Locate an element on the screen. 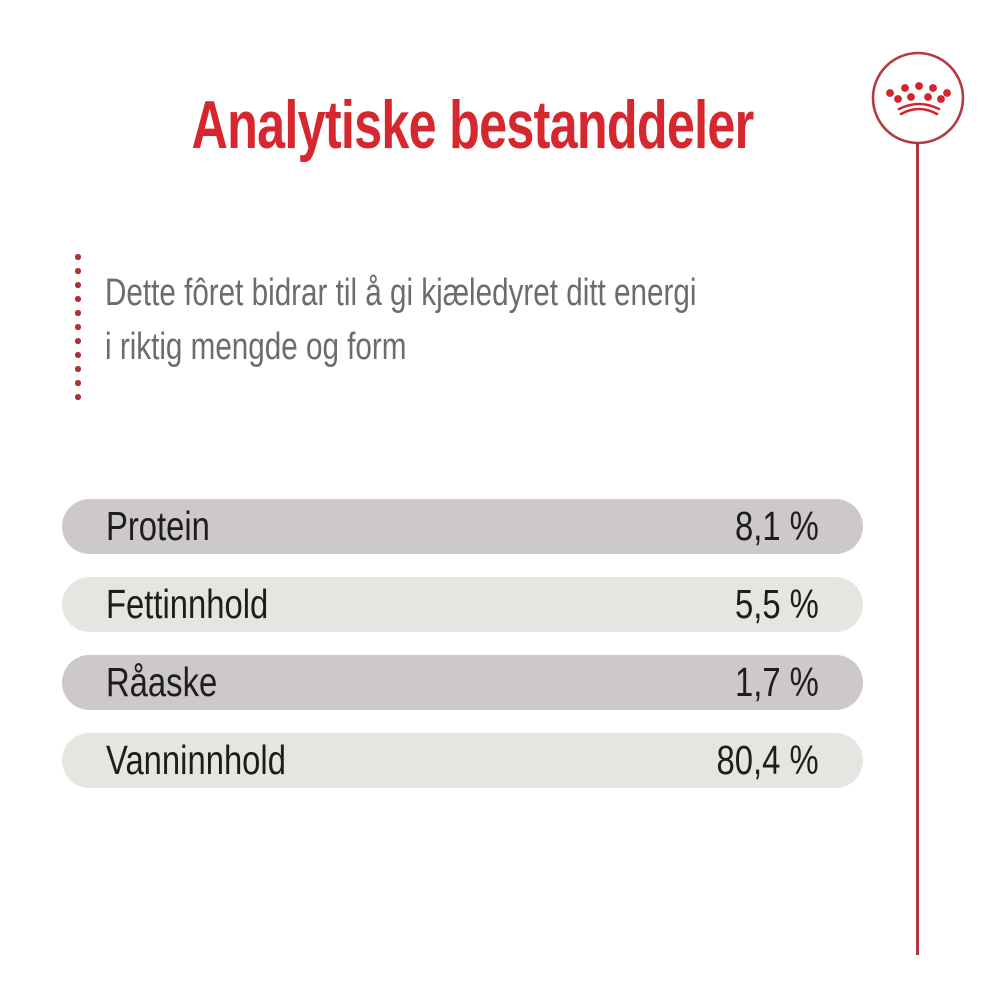 The height and width of the screenshot is (1000, 1000). row-label: Råaske is located at coordinates (162, 682).